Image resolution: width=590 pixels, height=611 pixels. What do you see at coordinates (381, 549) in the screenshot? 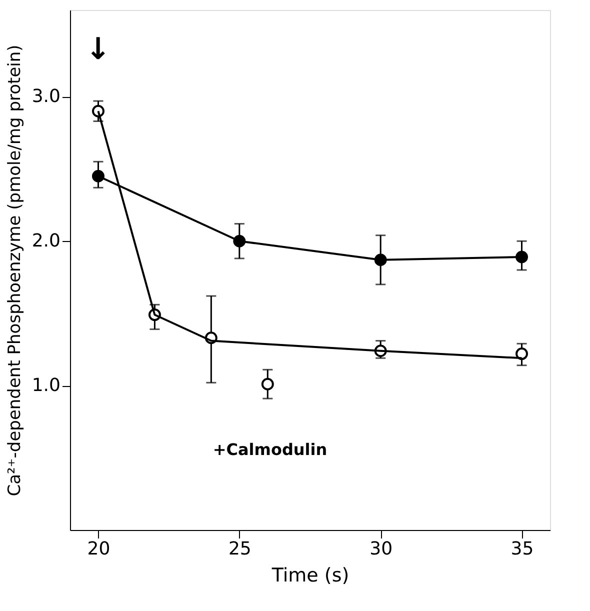
I see `x-tick-label: 30` at bounding box center [381, 549].